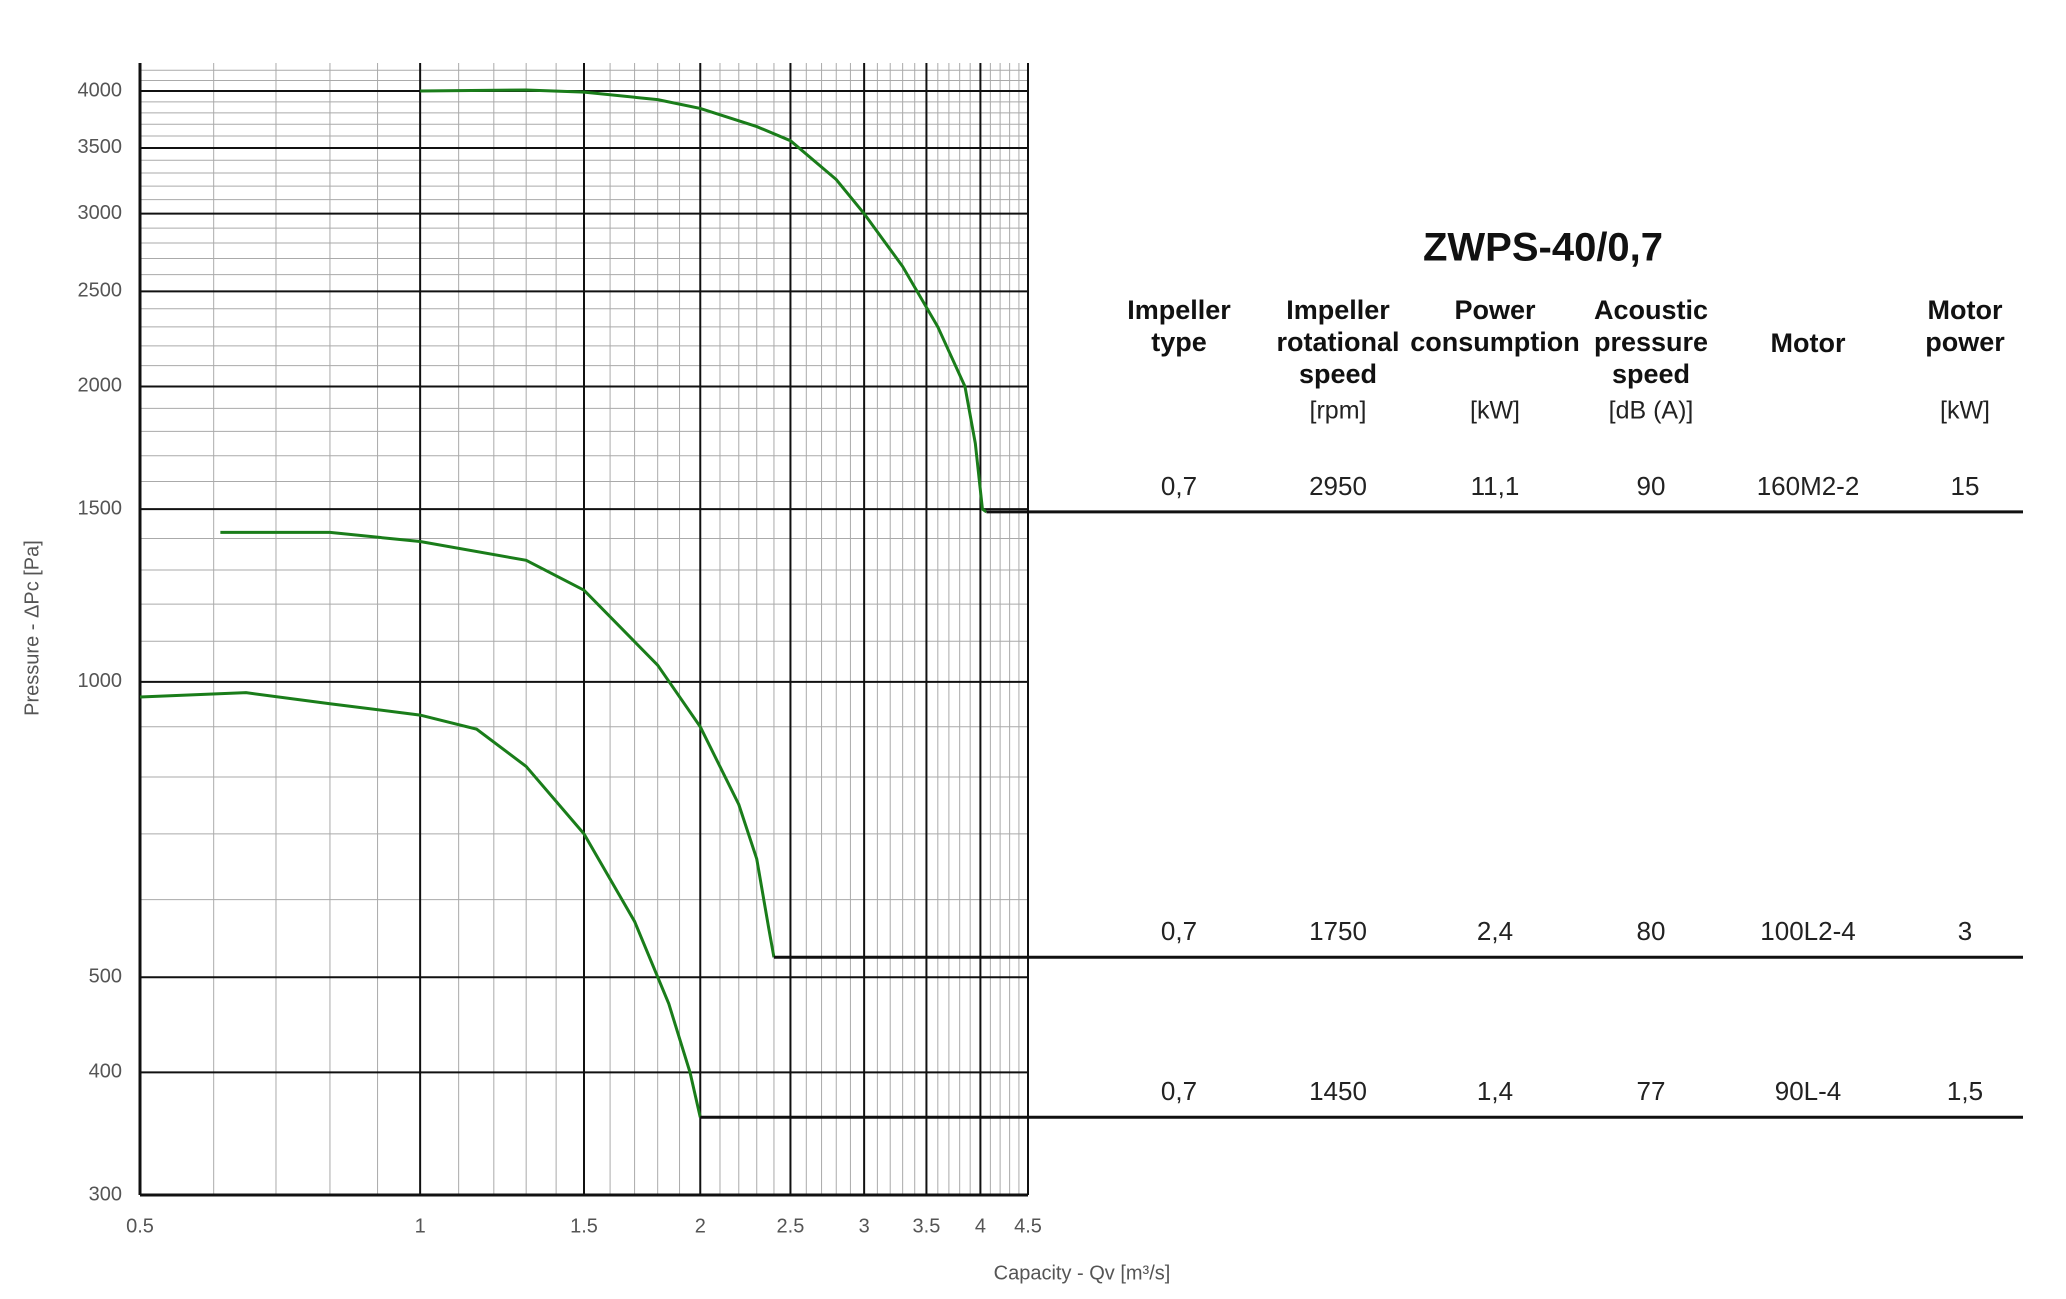 The width and height of the screenshot is (2066, 1299). What do you see at coordinates (1651, 310) in the screenshot?
I see `column-header: Acoustic` at bounding box center [1651, 310].